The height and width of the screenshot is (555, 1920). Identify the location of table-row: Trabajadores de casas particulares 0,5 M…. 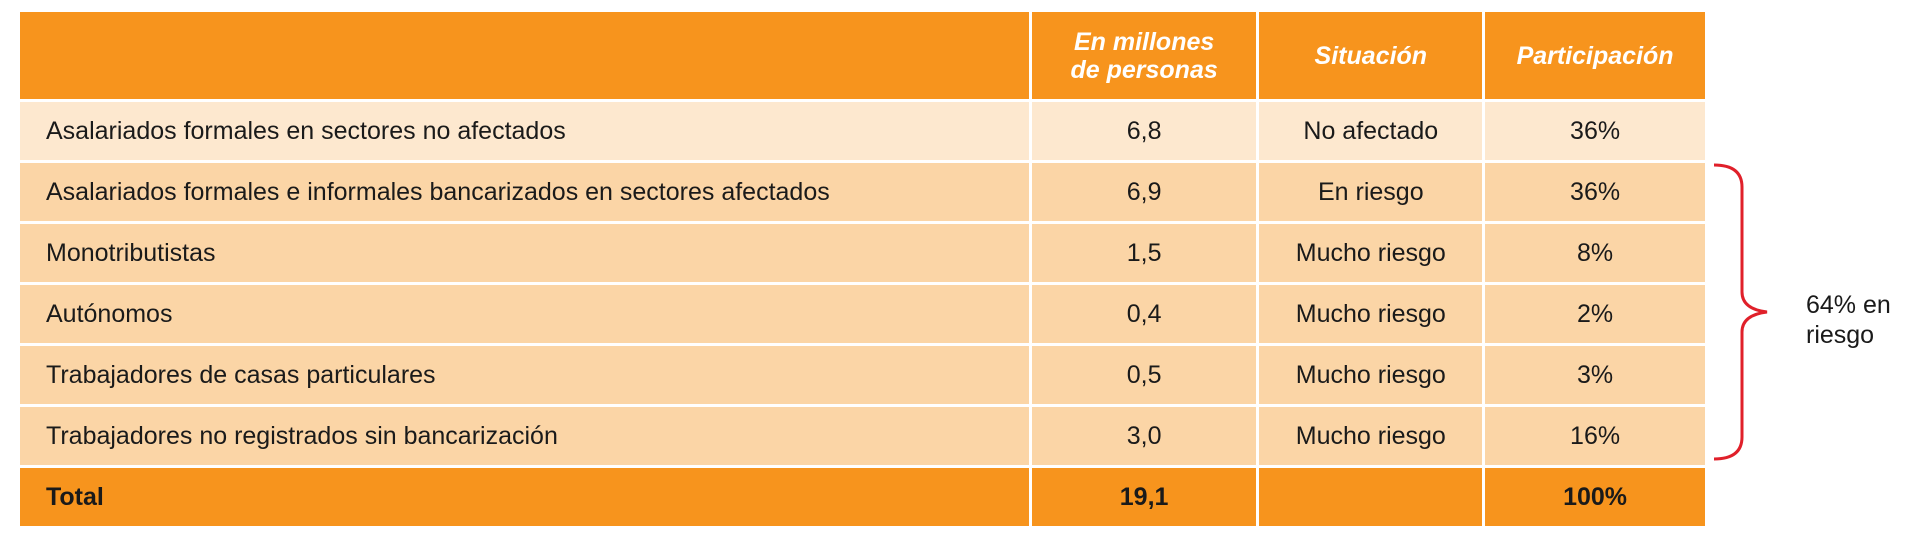
(862, 373).